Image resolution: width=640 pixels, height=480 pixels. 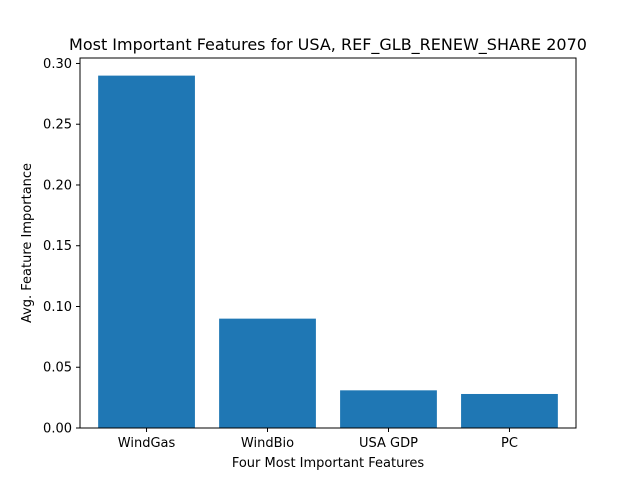 What do you see at coordinates (388, 443) in the screenshot?
I see `x-tick-label: USA GDP` at bounding box center [388, 443].